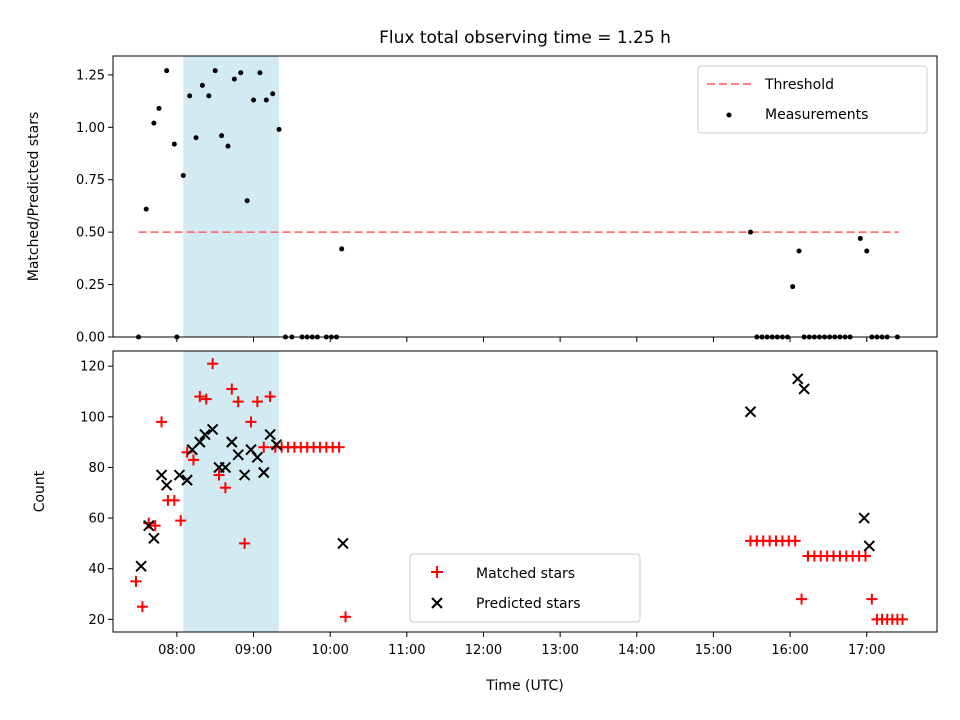 Image resolution: width=960 pixels, height=720 pixels. What do you see at coordinates (40, 491) in the screenshot?
I see `count-y-label: Count` at bounding box center [40, 491].